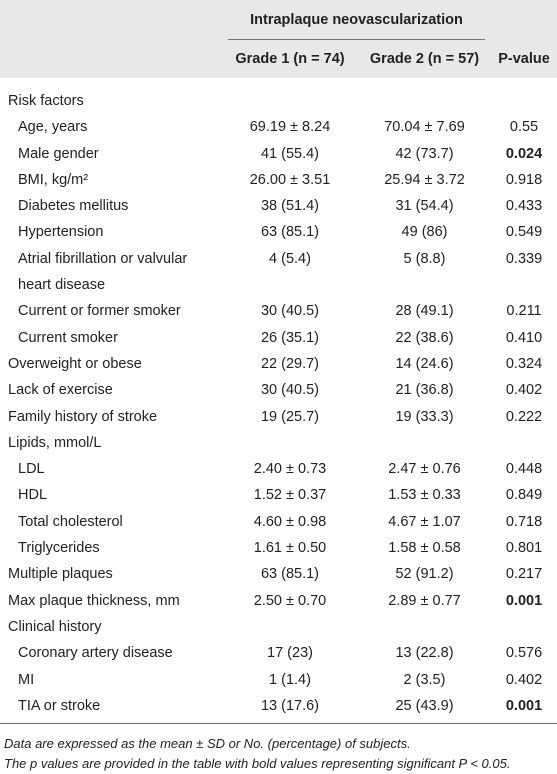  What do you see at coordinates (524, 153) in the screenshot?
I see `cell: 0.024` at bounding box center [524, 153].